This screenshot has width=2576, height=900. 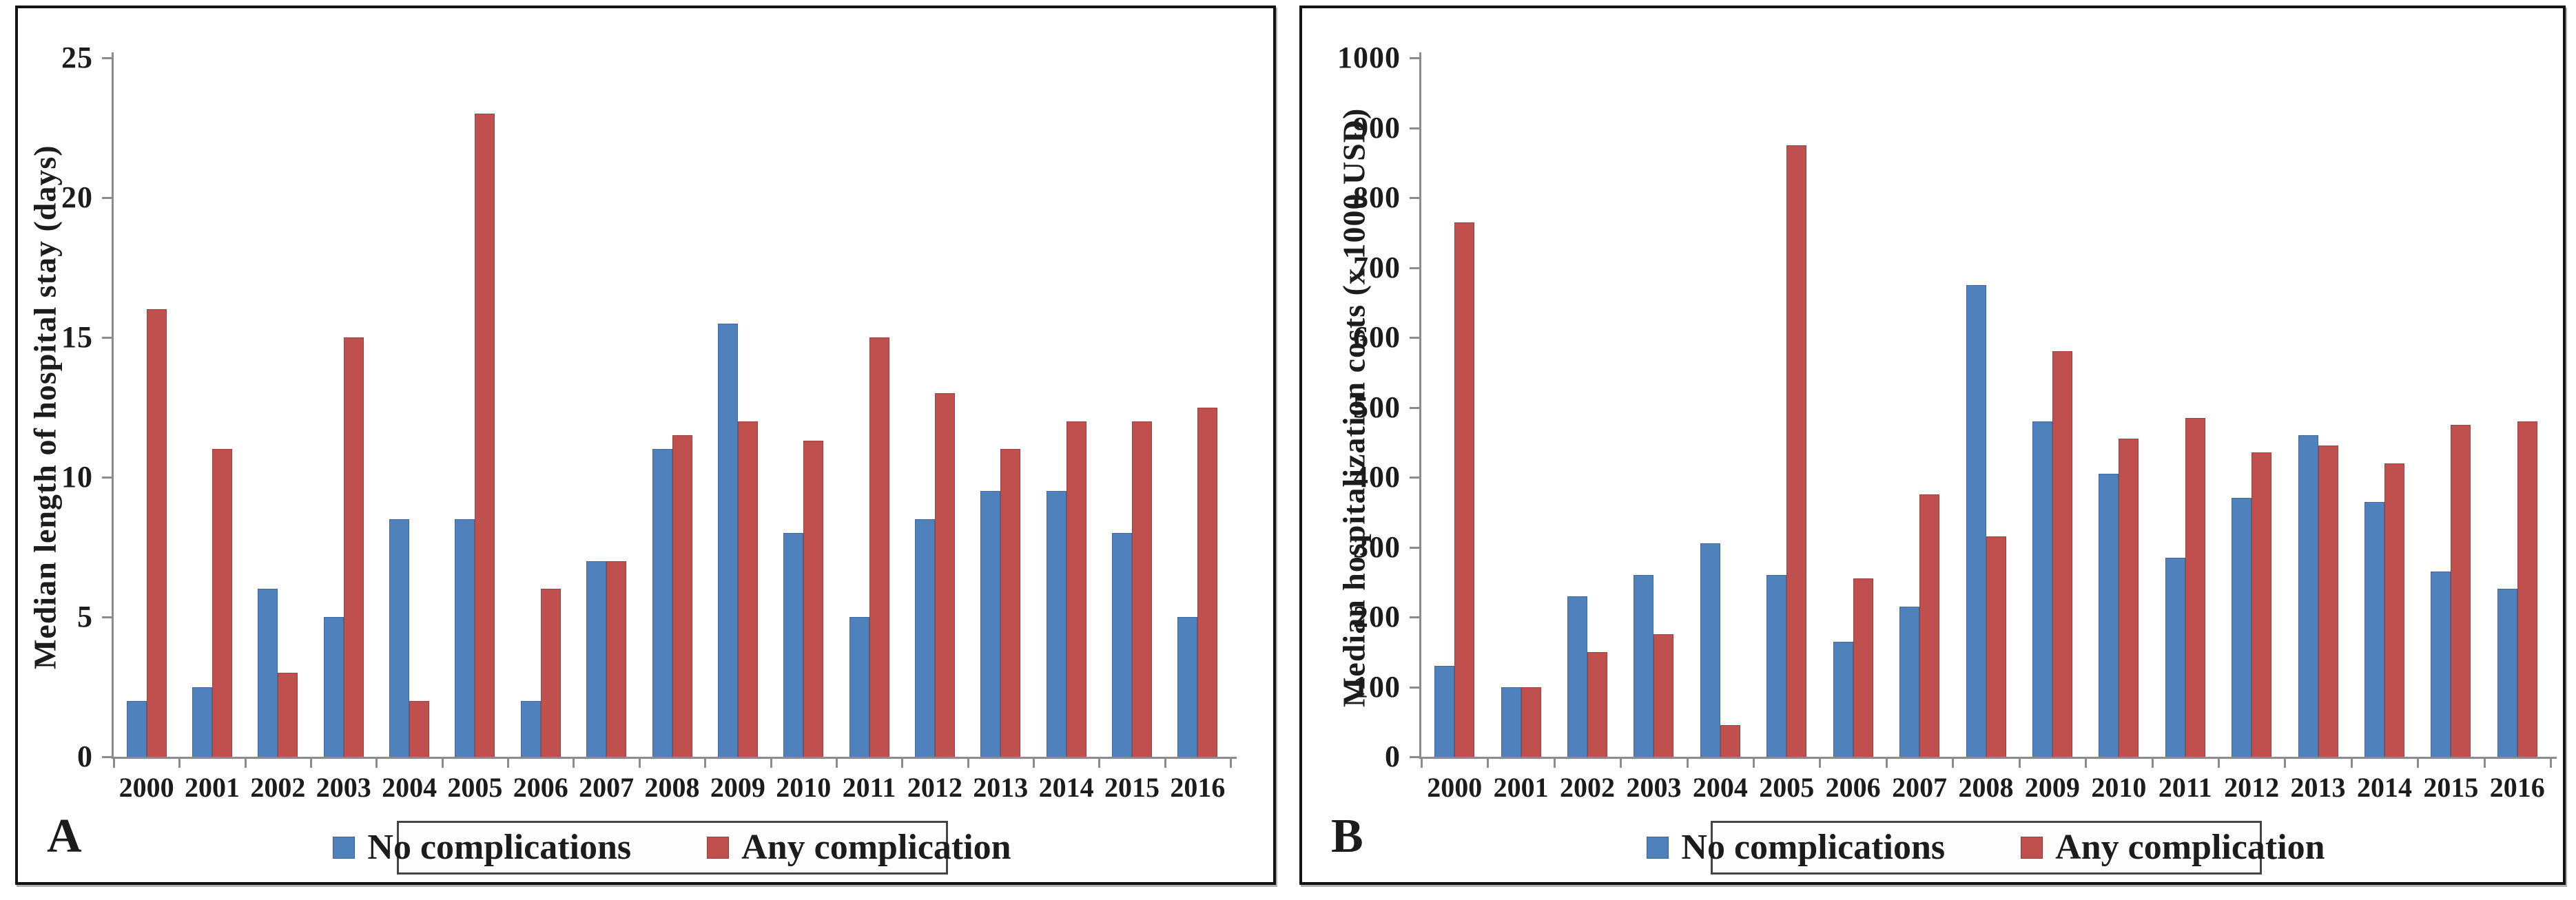 What do you see at coordinates (1909, 681) in the screenshot?
I see `bar-no-complications-2007` at bounding box center [1909, 681].